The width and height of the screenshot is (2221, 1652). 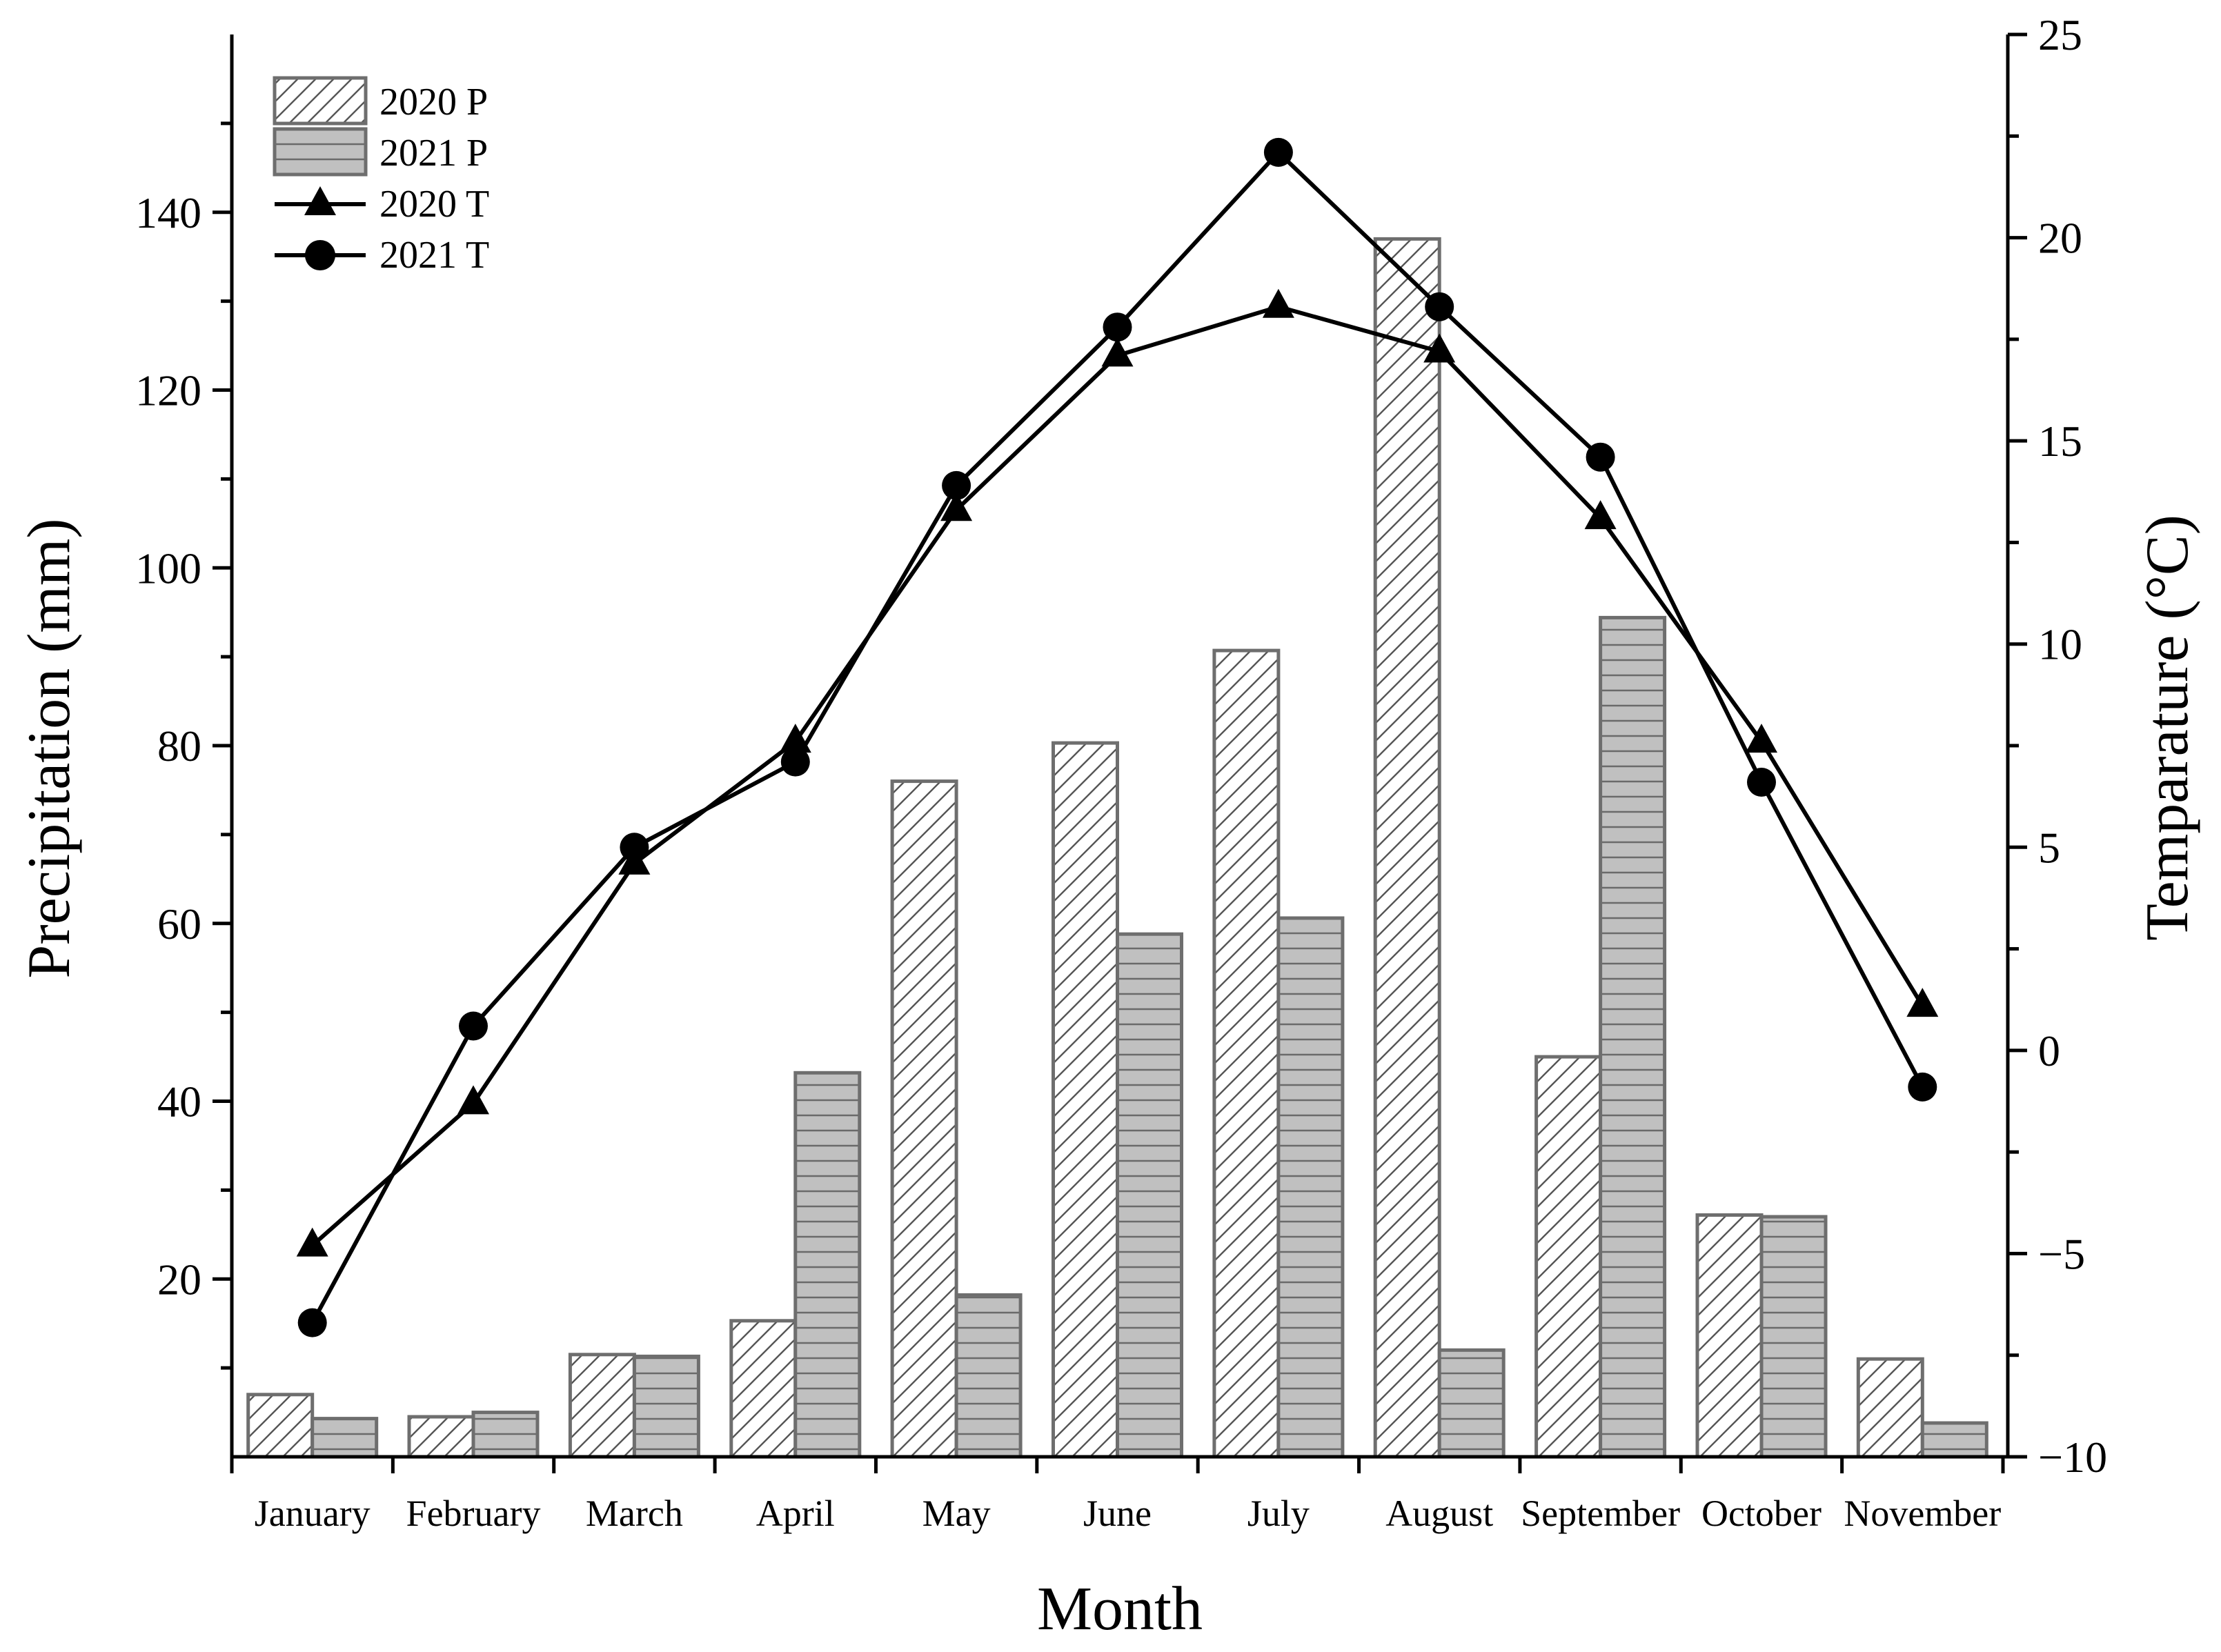 What do you see at coordinates (313, 1513) in the screenshot?
I see `x-tick-label-january: January` at bounding box center [313, 1513].